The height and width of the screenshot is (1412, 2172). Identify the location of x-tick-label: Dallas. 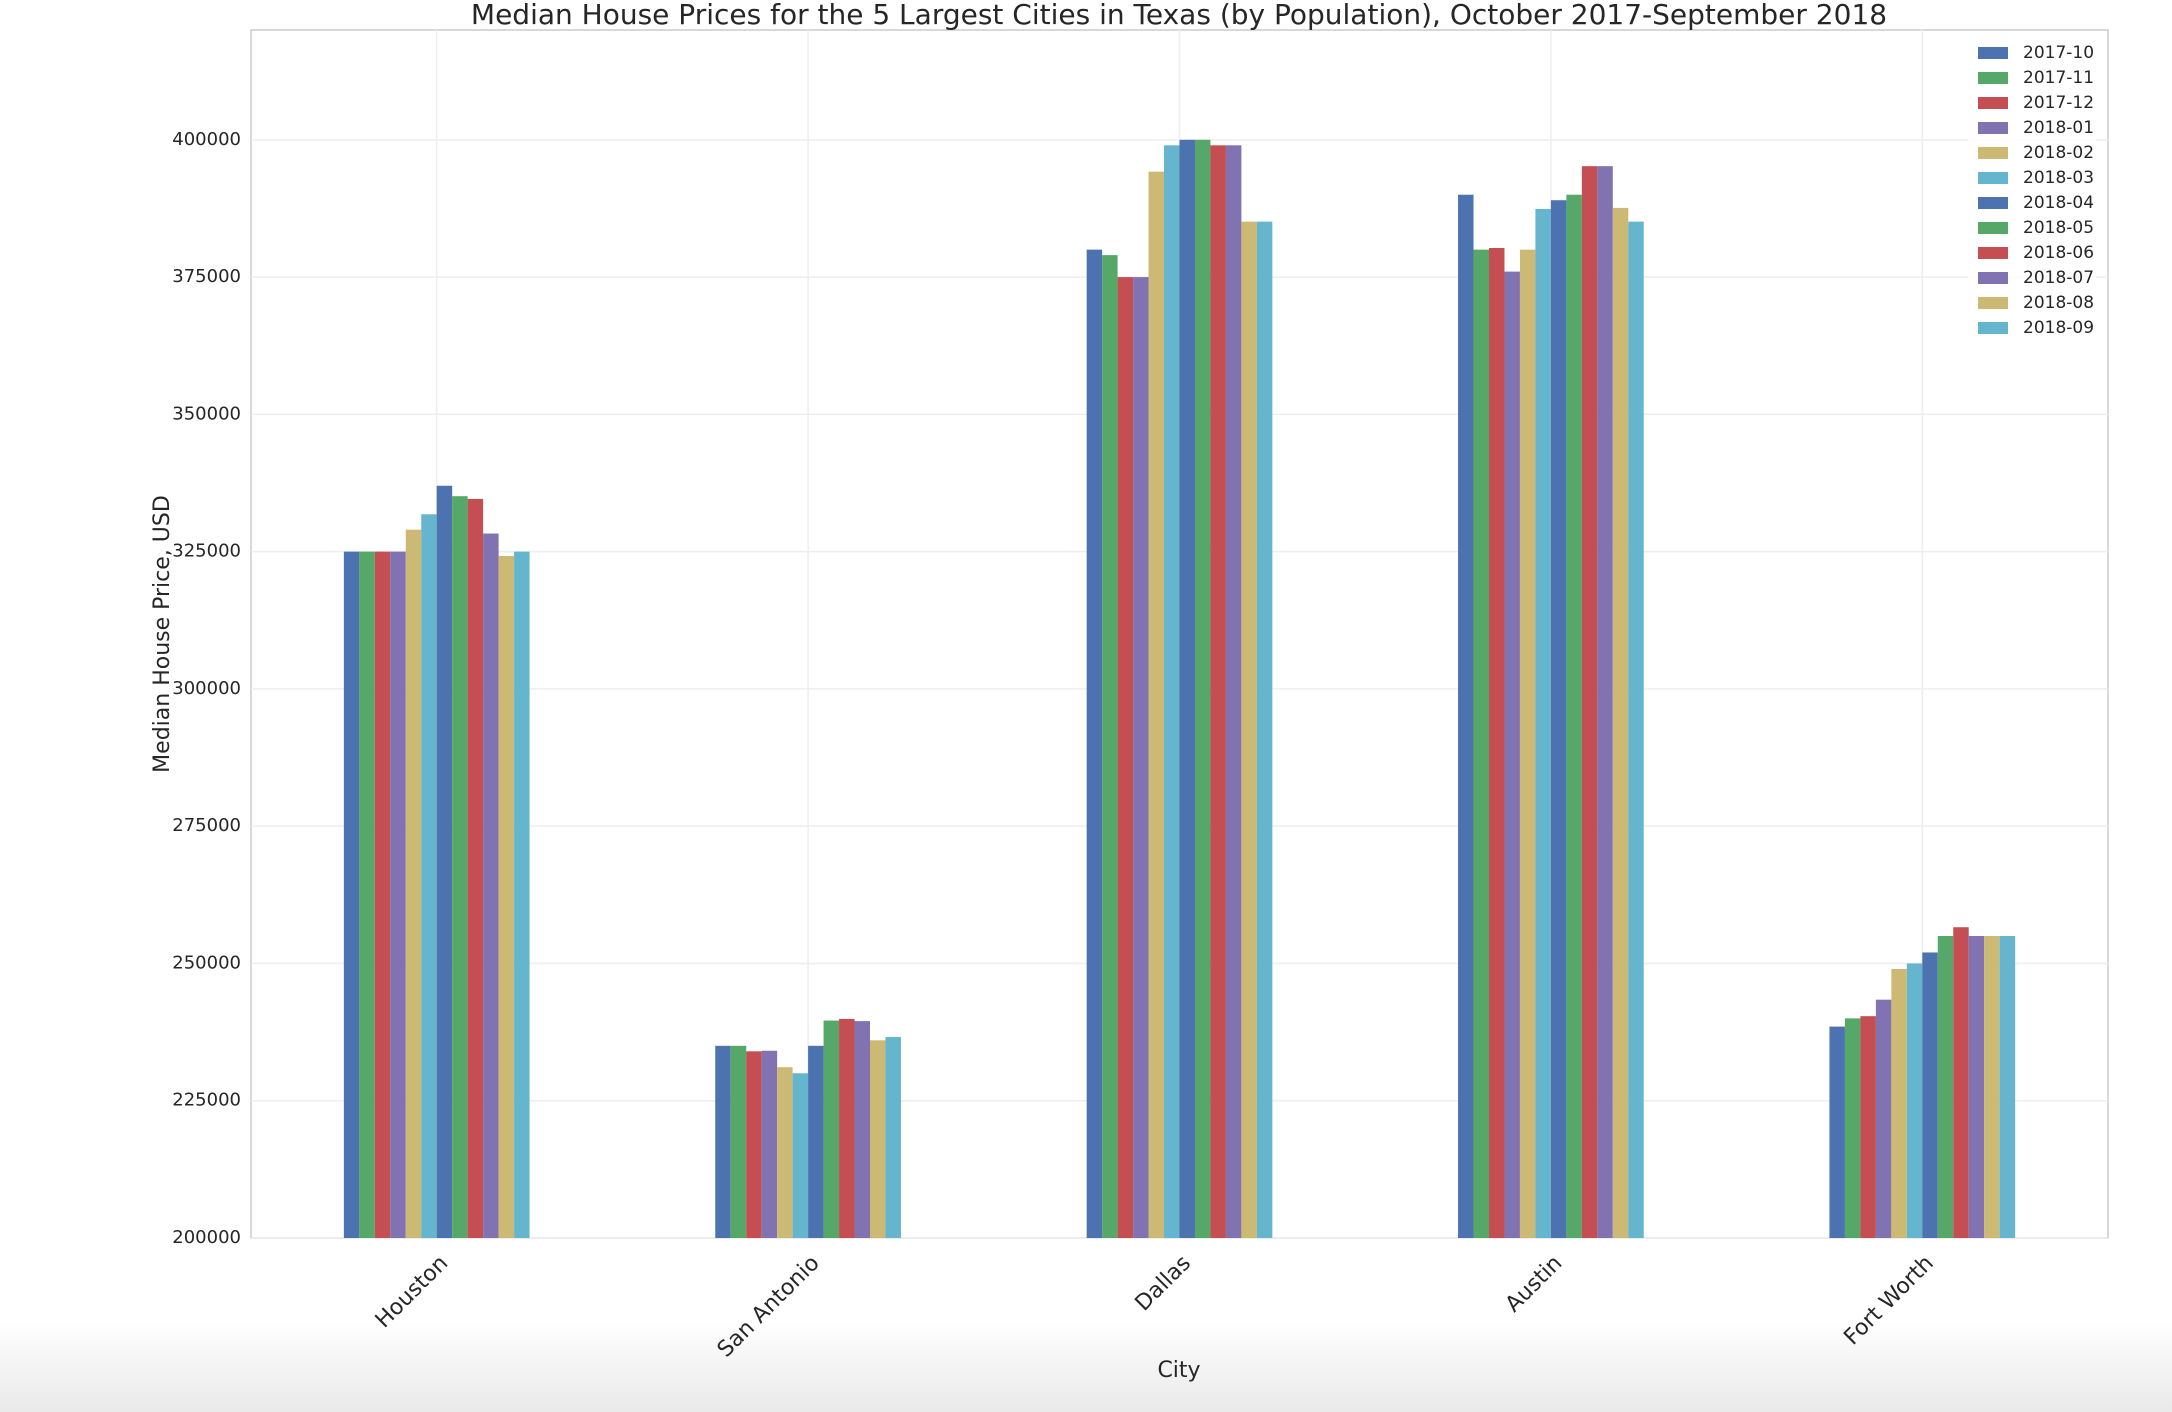
(1163, 1283).